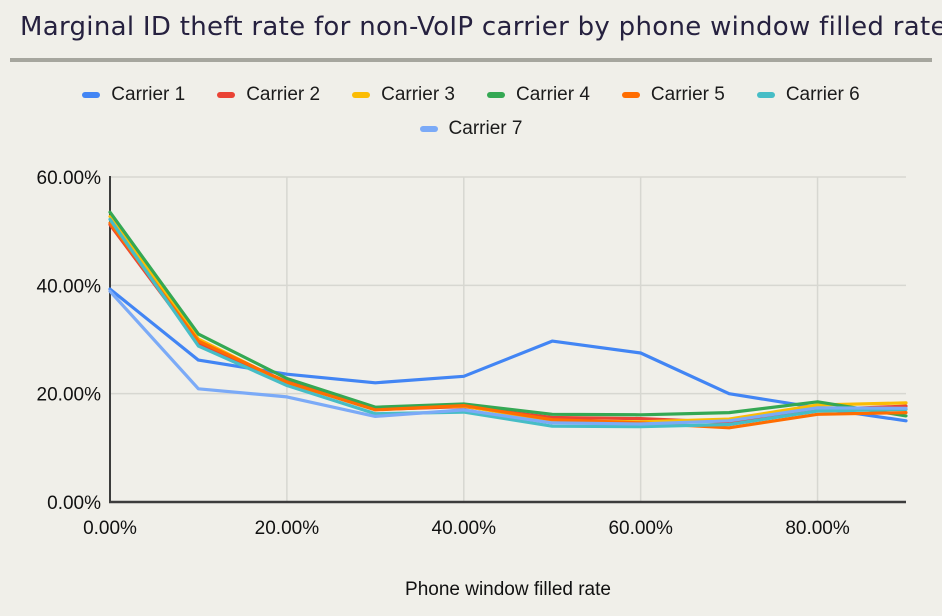  What do you see at coordinates (69, 178) in the screenshot?
I see `y-tick-label: 60.00%` at bounding box center [69, 178].